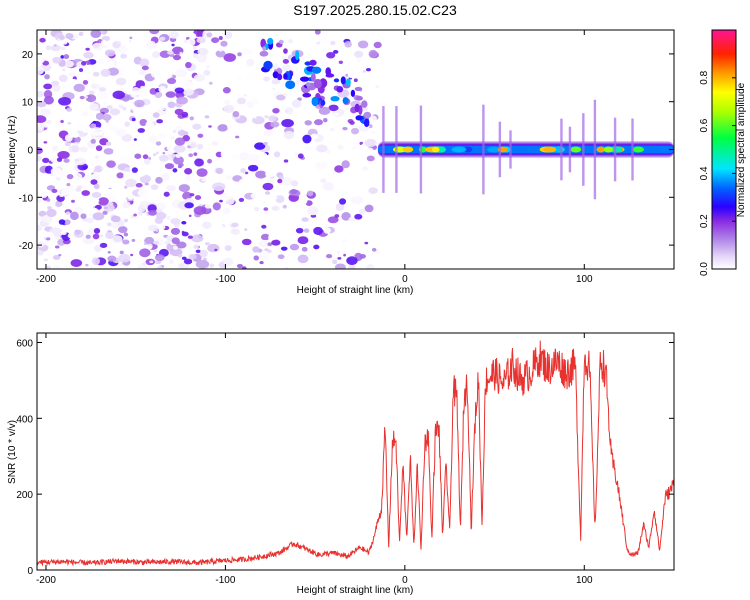  I want to click on spectrogram-x-tick-label: 0, so click(405, 279).